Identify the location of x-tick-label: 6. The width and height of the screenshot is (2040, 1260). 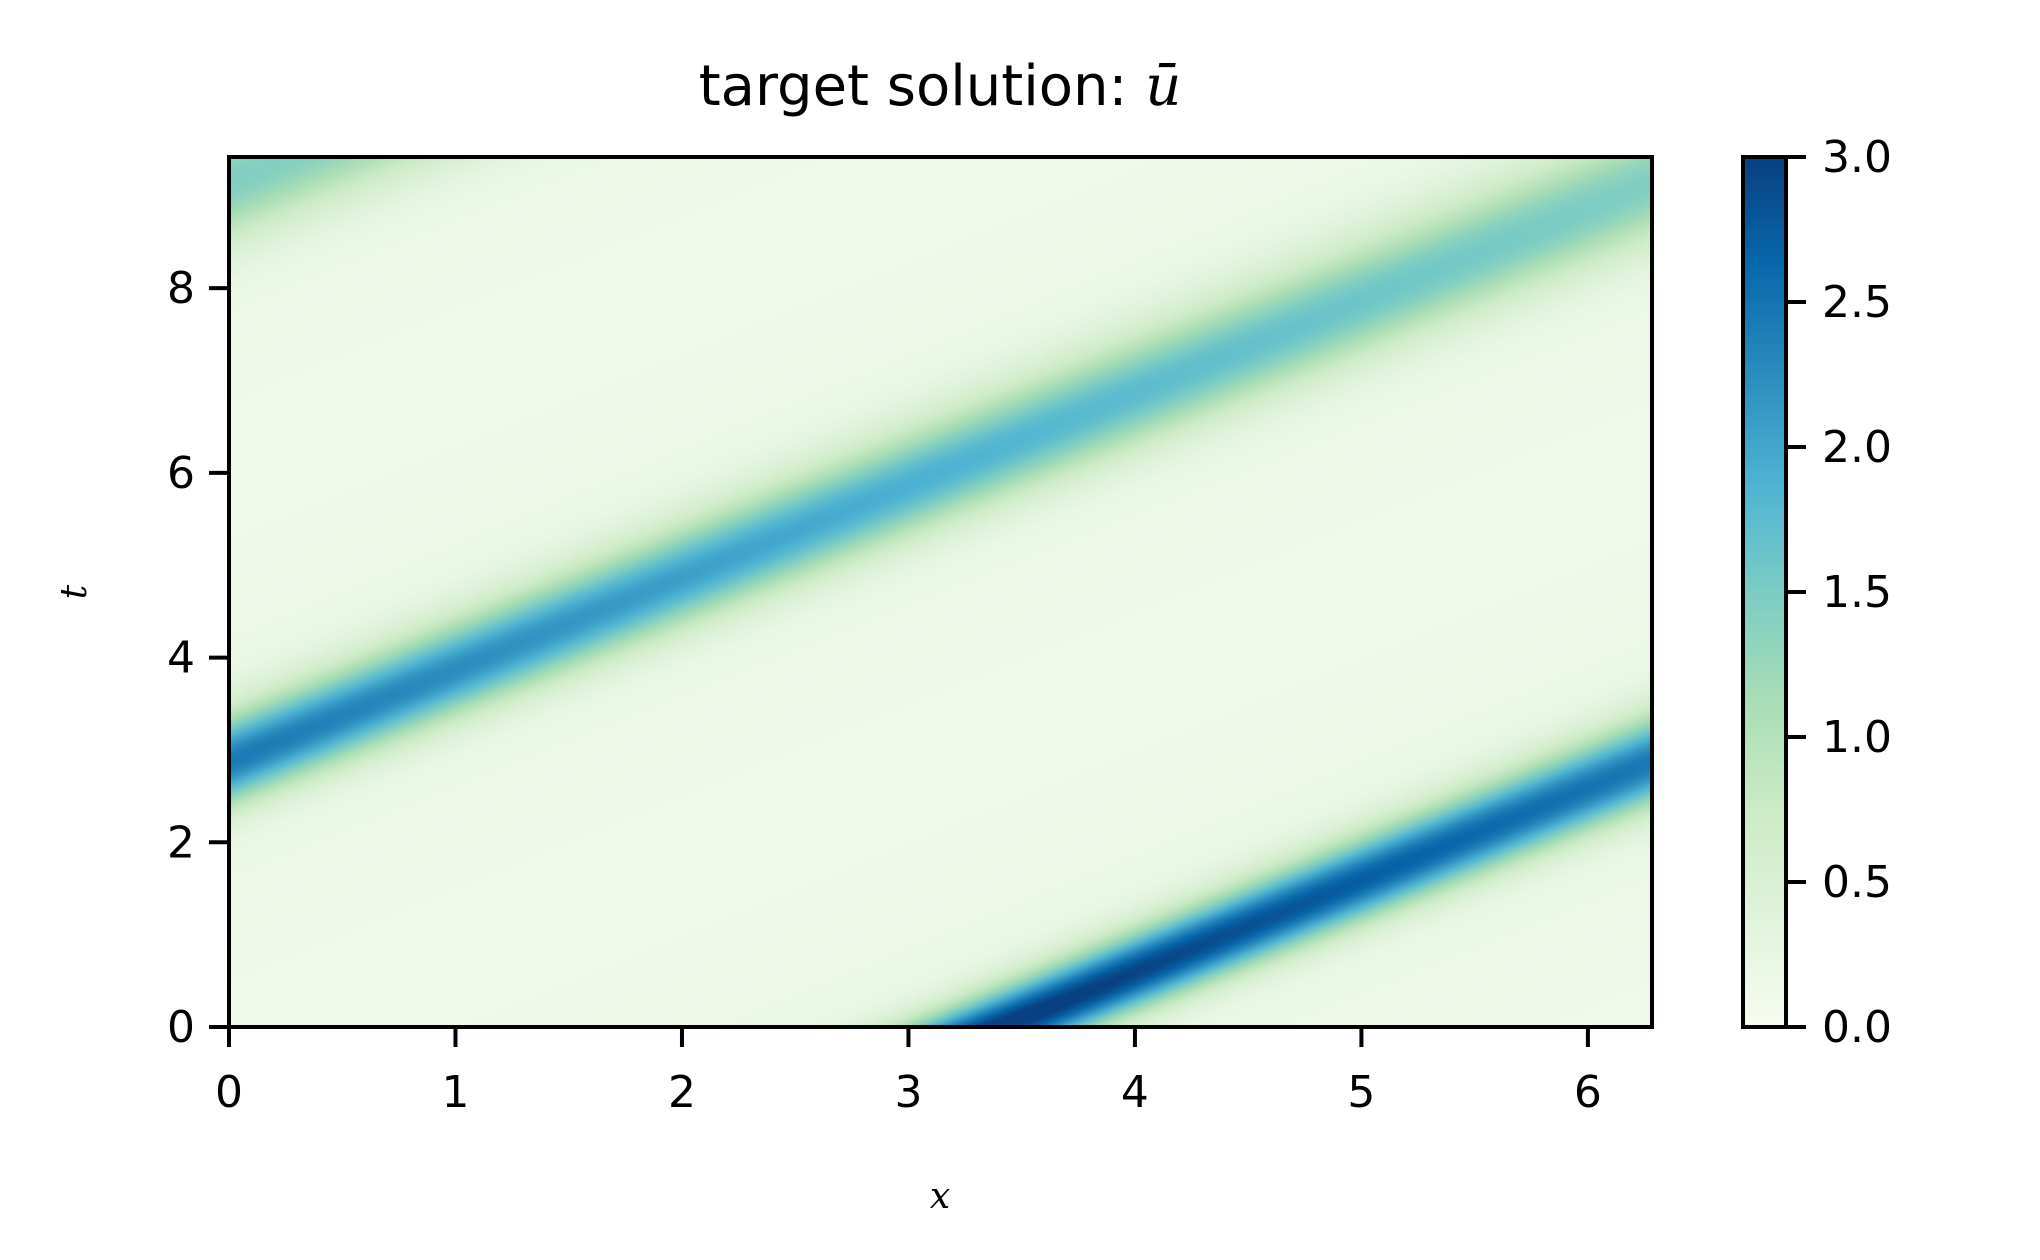
(1588, 1092).